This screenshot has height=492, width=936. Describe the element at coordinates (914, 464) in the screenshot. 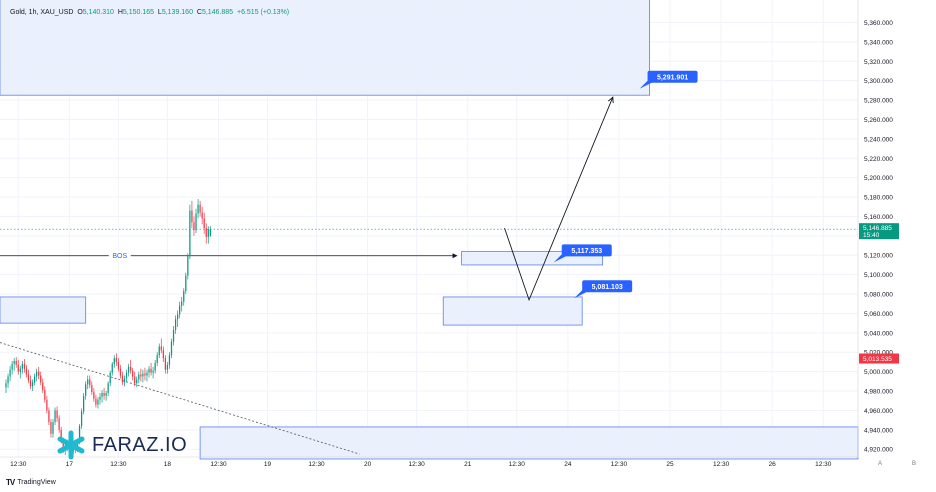

I see `scale-b-button: B` at that location.